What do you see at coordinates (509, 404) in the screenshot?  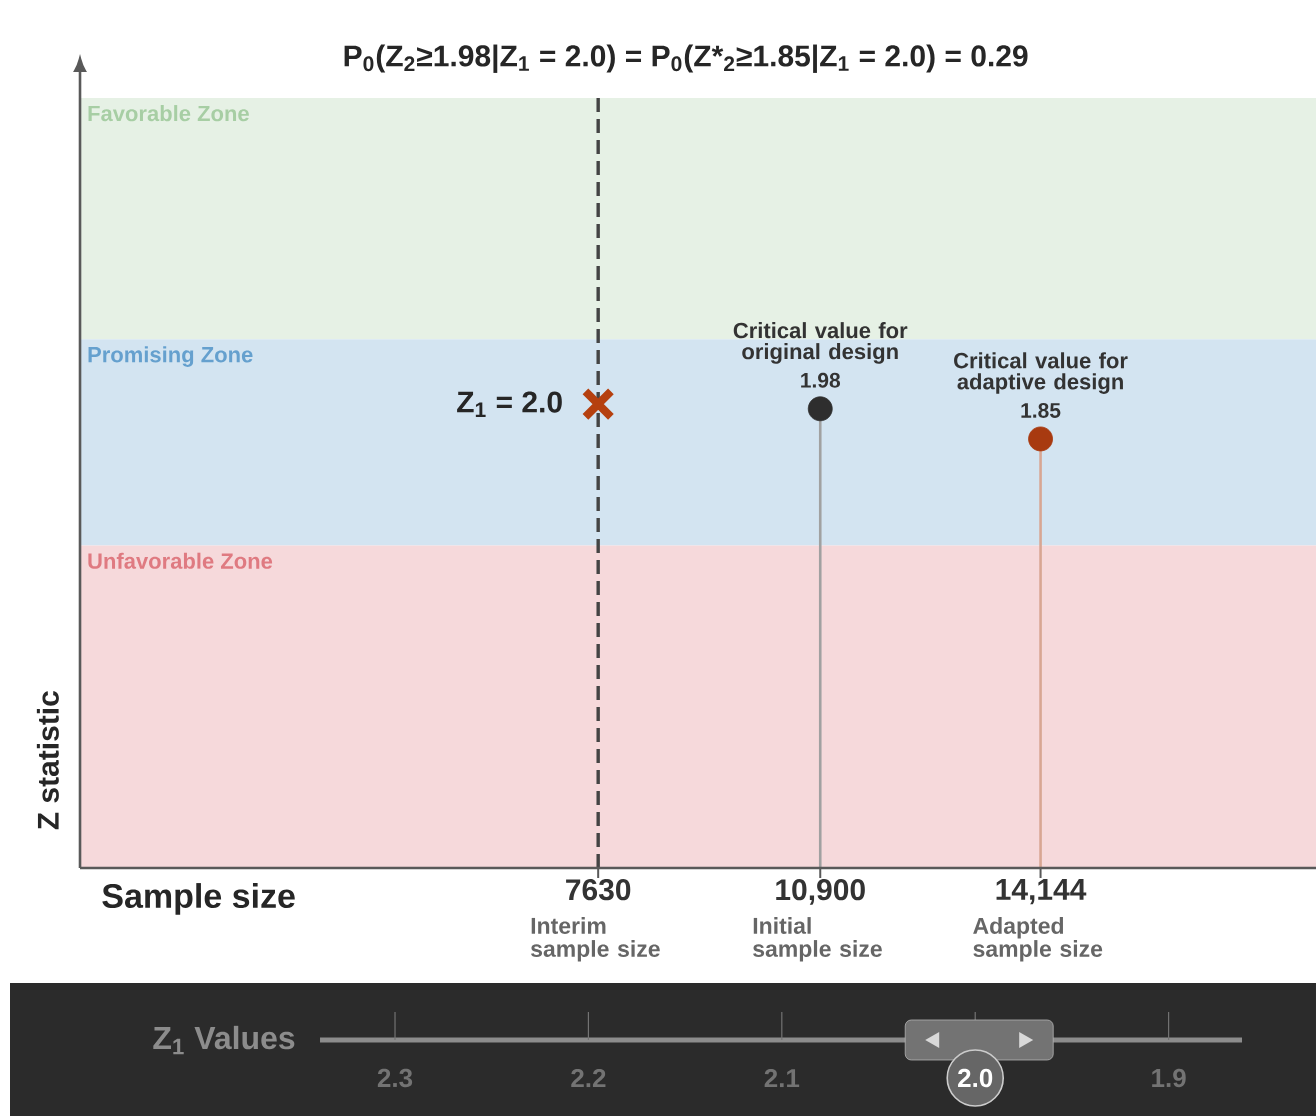 I see `annotation: Z$_{1}$ = 2.0` at bounding box center [509, 404].